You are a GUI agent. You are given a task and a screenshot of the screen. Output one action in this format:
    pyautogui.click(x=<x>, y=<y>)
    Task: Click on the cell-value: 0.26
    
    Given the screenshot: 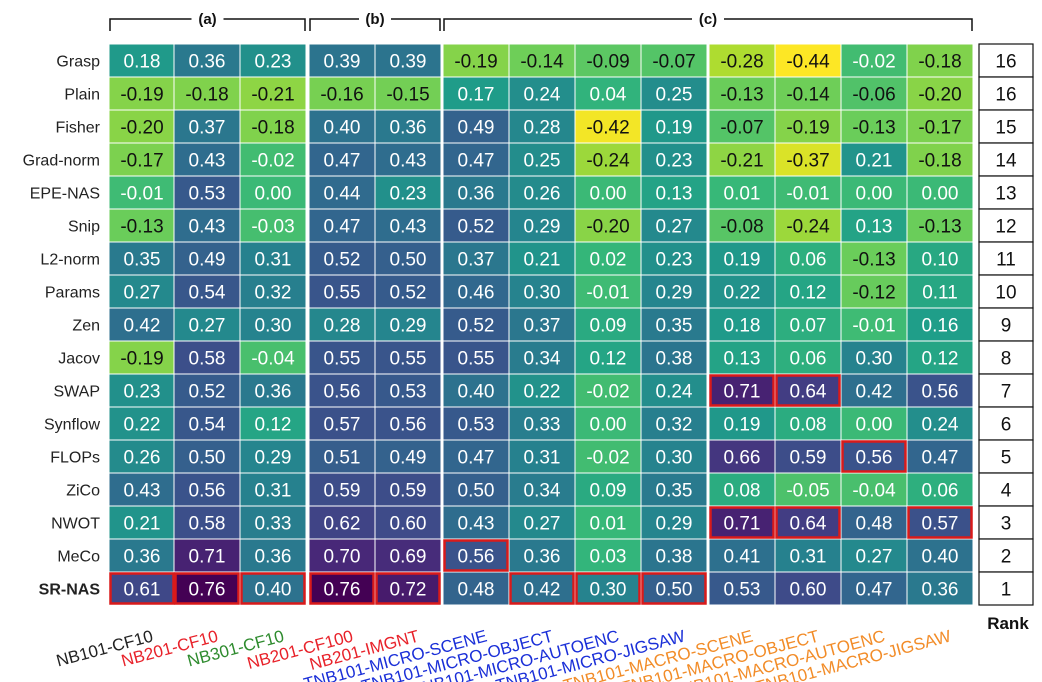 What is the action you would take?
    pyautogui.click(x=542, y=194)
    